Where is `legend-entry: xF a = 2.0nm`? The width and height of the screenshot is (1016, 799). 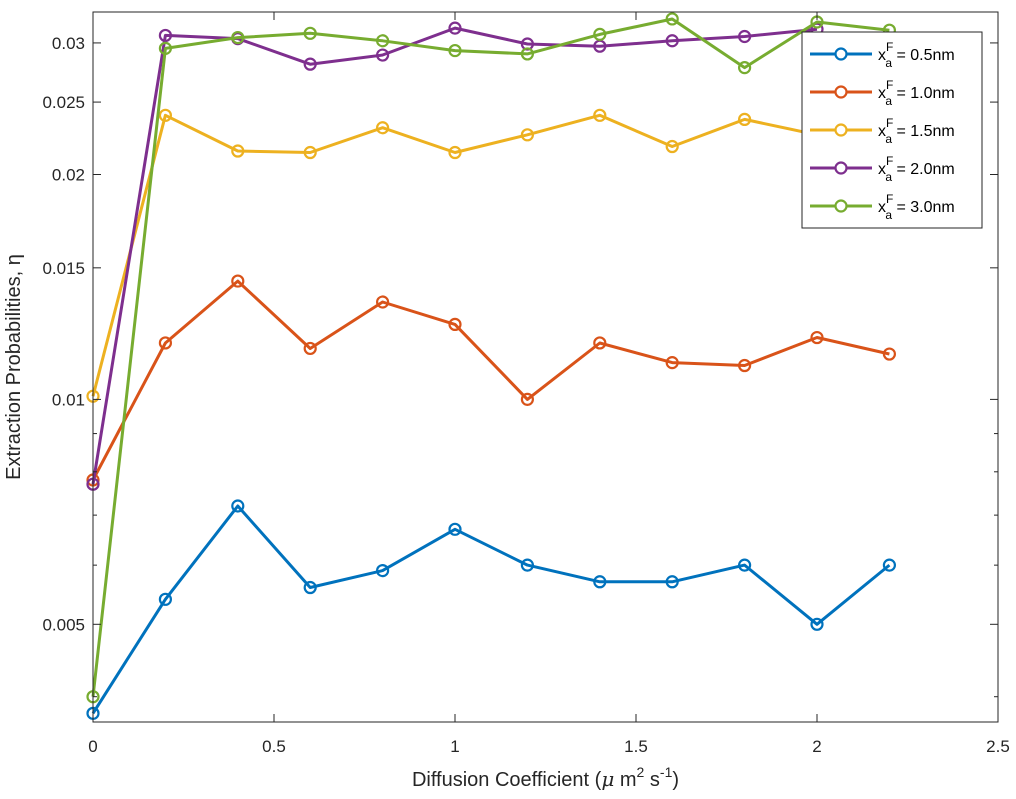 legend-entry: xF a = 2.0nm is located at coordinates (882, 169).